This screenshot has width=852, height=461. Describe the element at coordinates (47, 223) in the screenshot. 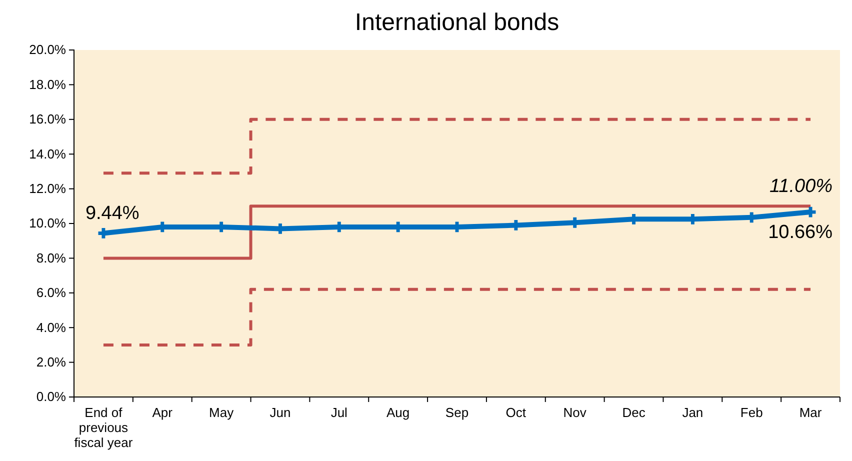

I see `y-tick-label: 10.0%` at that location.